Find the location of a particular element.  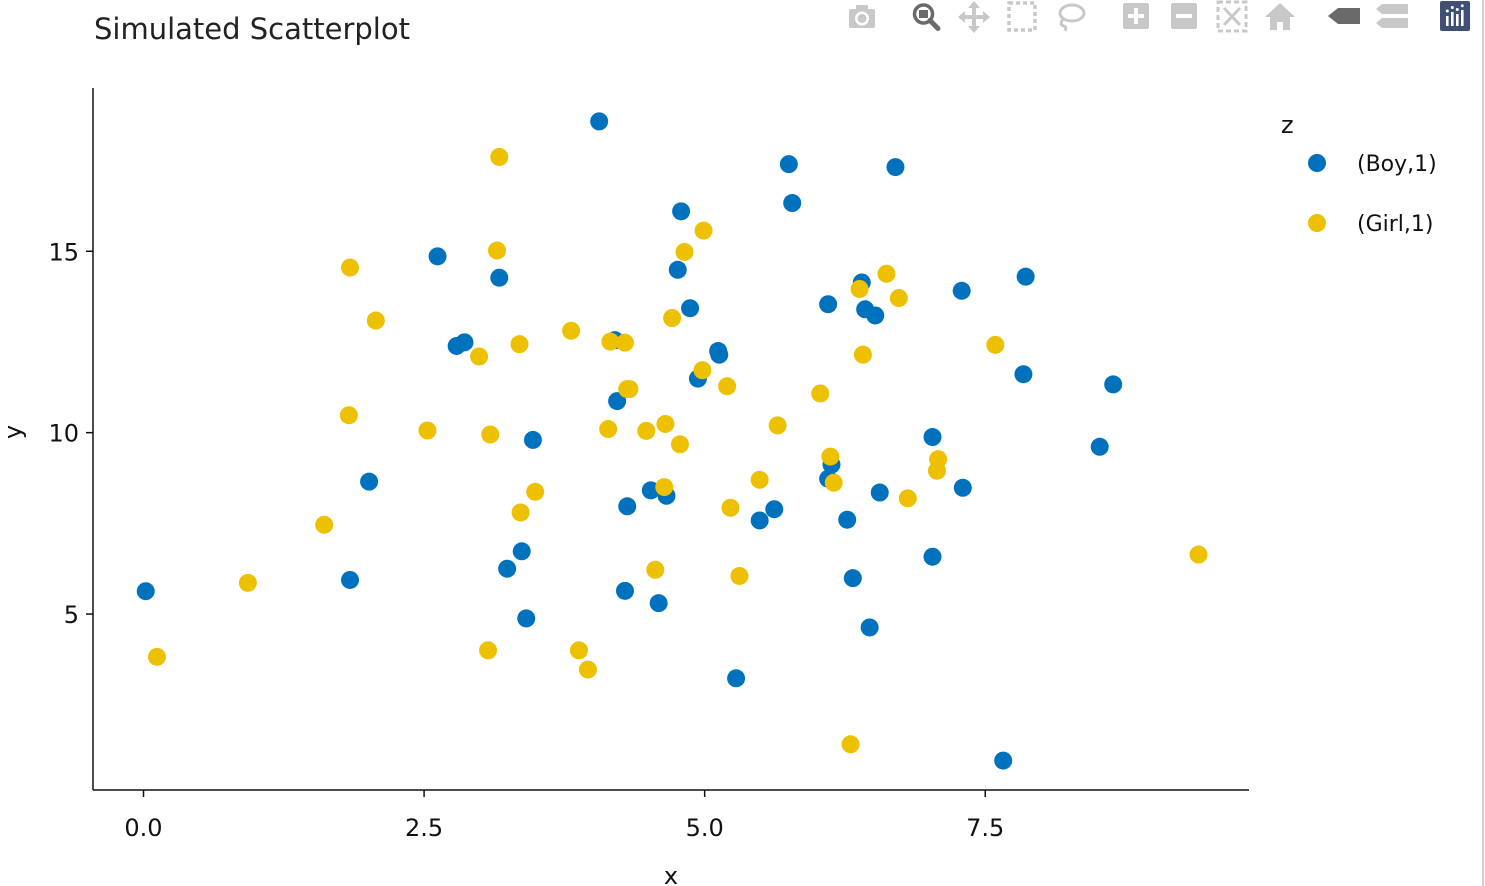

download-plot-button is located at coordinates (862, 17).